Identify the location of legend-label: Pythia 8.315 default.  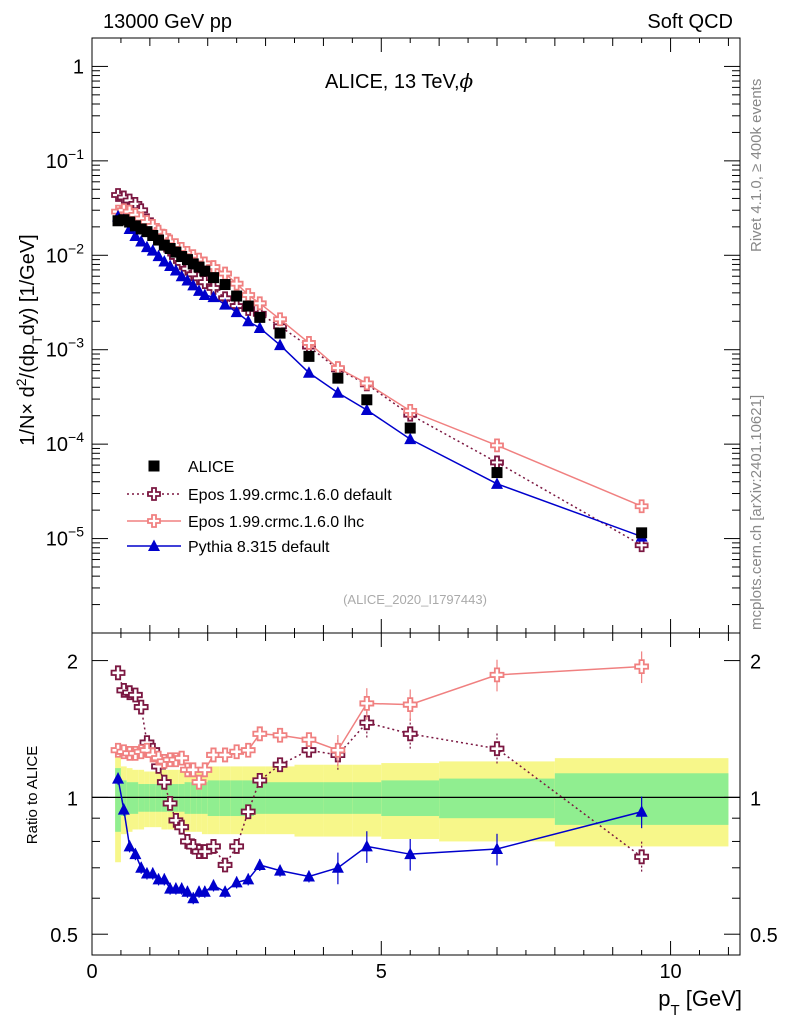
(259, 547).